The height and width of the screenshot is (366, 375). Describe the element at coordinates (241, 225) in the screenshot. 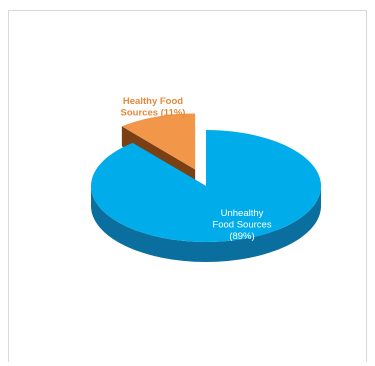

I see `label-unhealthy-food-sources: Unhealthy Food Sources (89%)` at that location.